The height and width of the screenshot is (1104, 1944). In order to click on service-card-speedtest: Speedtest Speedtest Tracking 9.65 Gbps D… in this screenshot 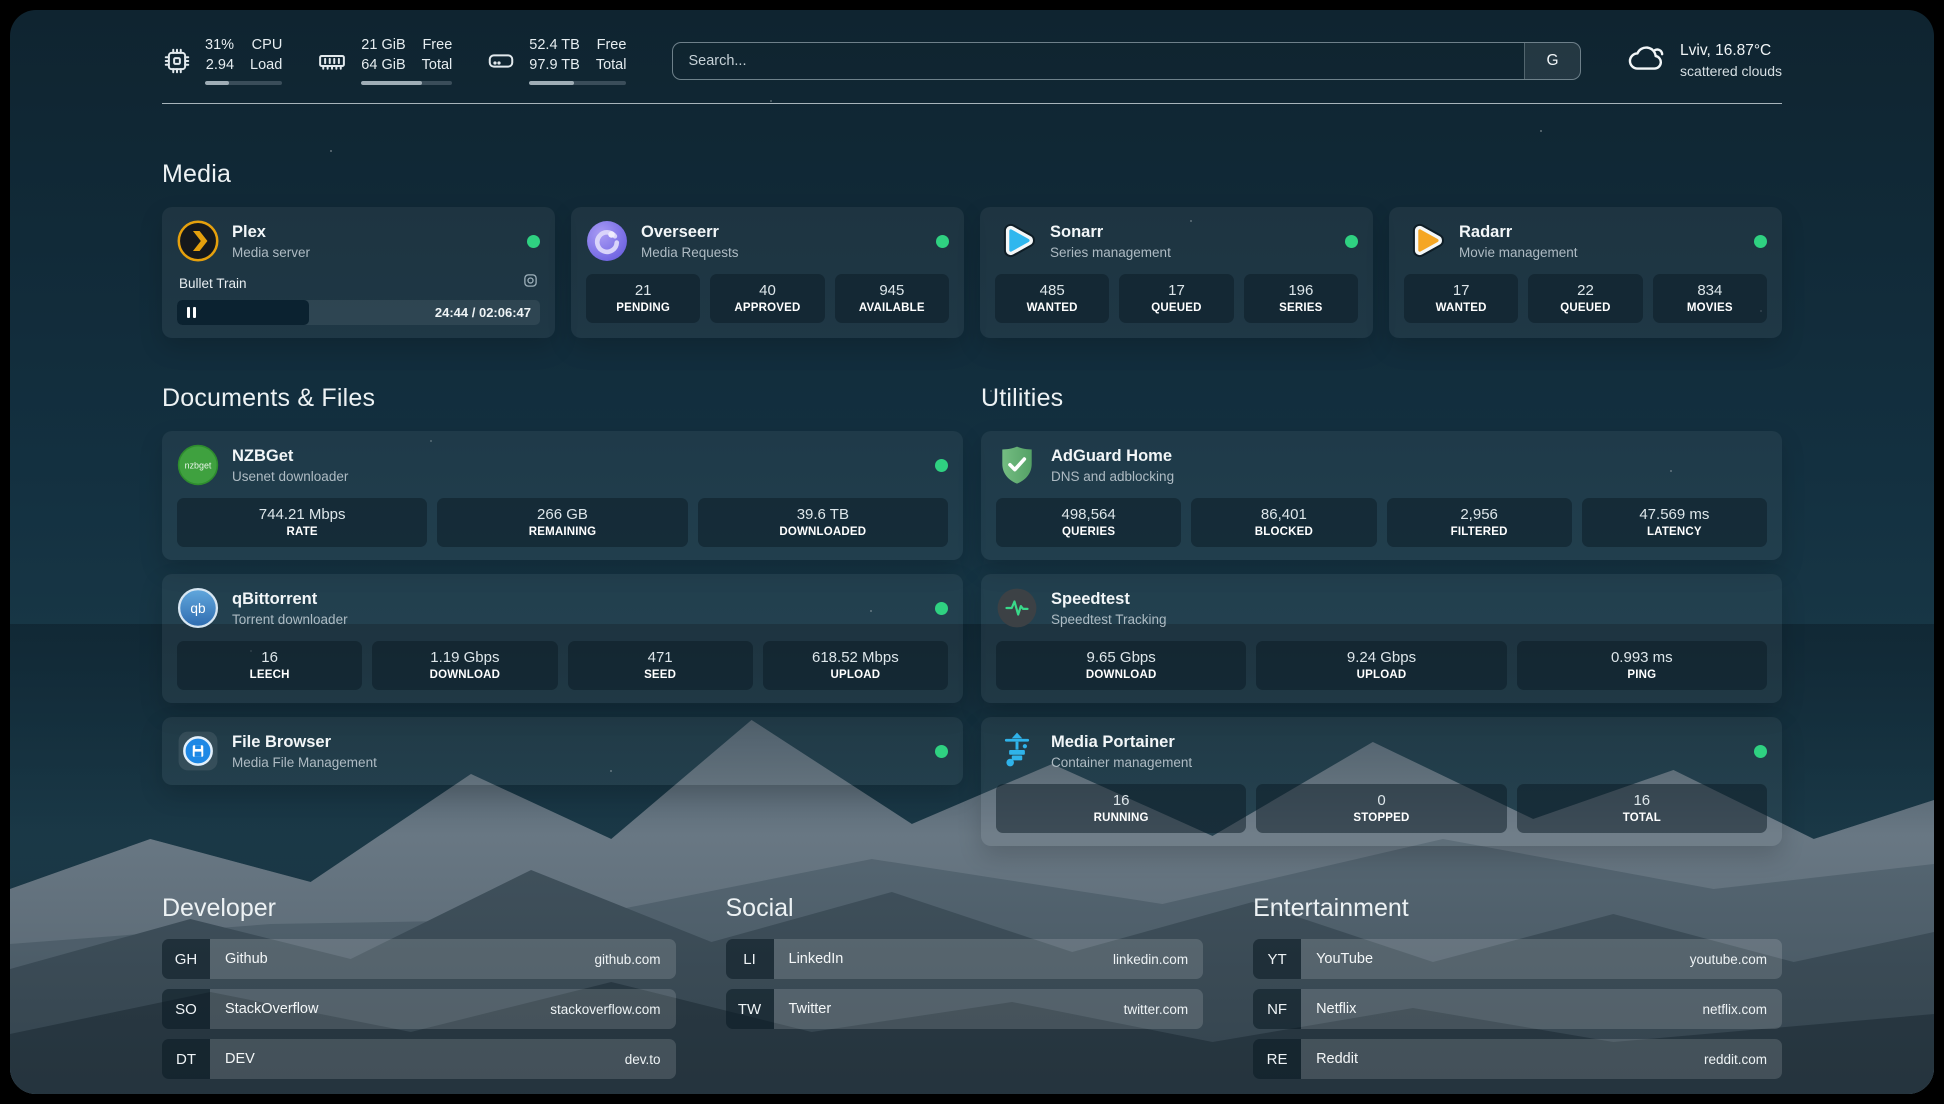, I will do `click(1381, 639)`.